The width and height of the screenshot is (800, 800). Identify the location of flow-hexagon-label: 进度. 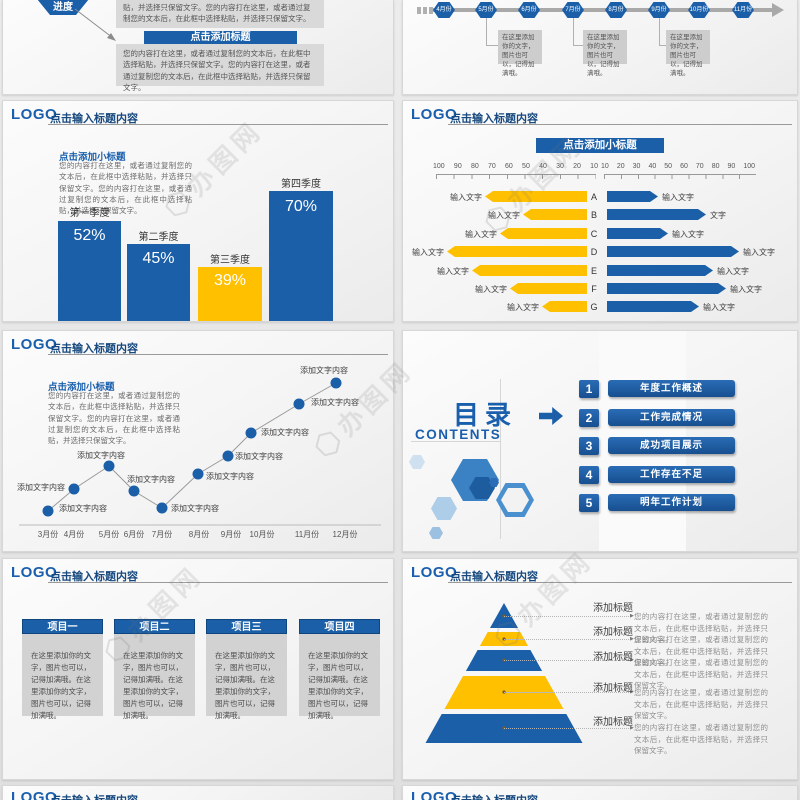
(63, 7).